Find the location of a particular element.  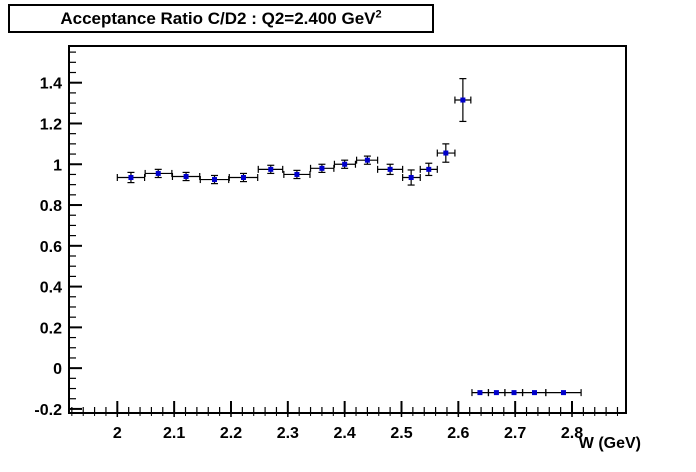

x-tick-label: 2.1 is located at coordinates (174, 433).